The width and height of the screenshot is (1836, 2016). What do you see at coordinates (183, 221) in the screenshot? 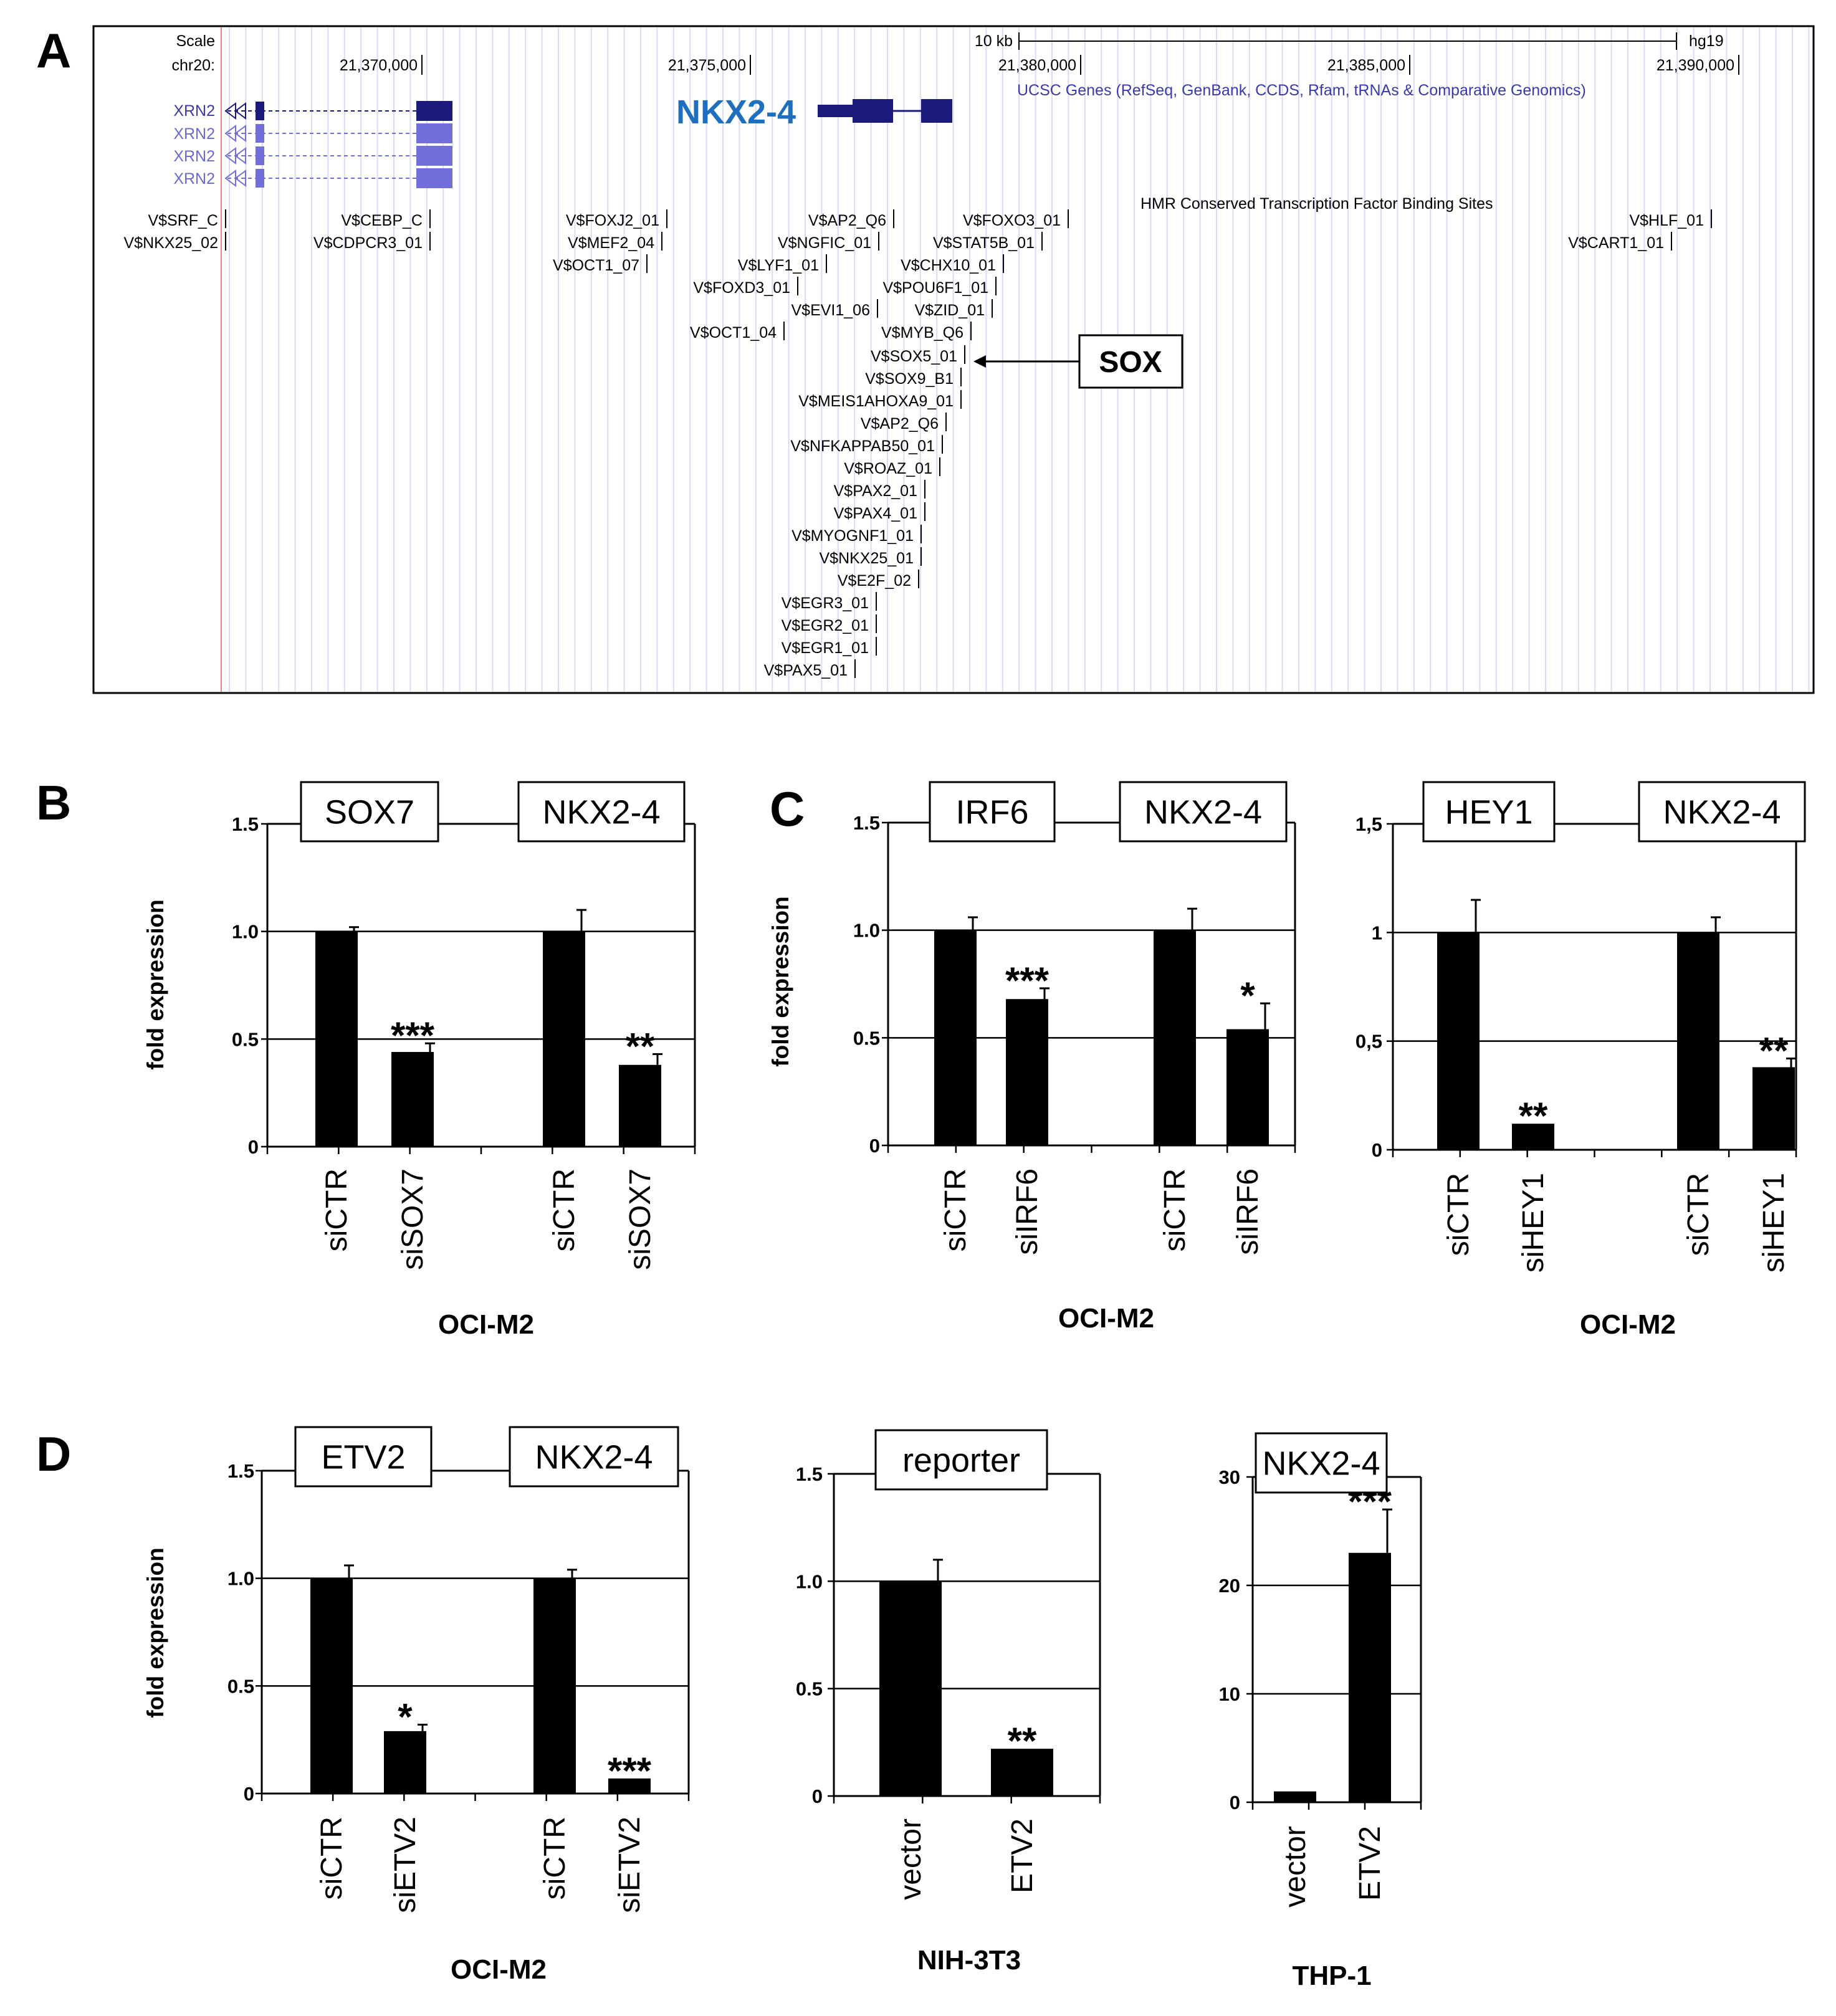
I see `tfbs-label: V$SRF_C` at bounding box center [183, 221].